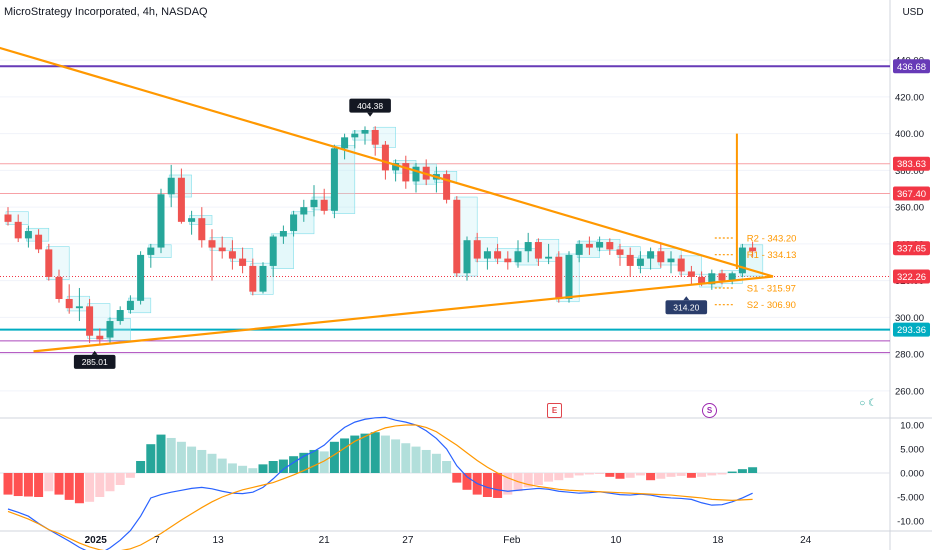 The width and height of the screenshot is (932, 555). What do you see at coordinates (913, 12) in the screenshot?
I see `currency-label: USD` at bounding box center [913, 12].